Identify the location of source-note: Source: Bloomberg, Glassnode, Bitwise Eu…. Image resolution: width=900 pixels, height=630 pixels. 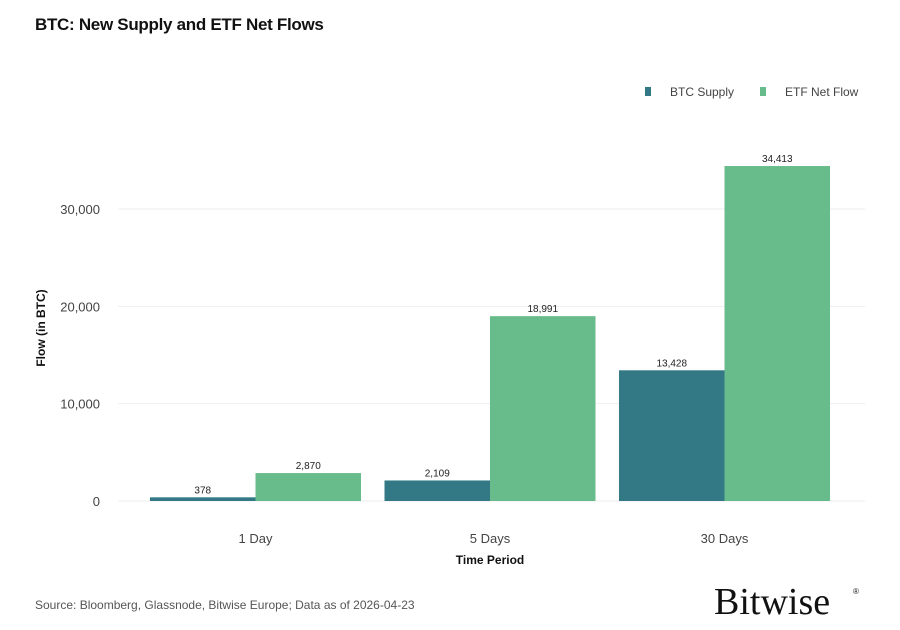
(225, 605).